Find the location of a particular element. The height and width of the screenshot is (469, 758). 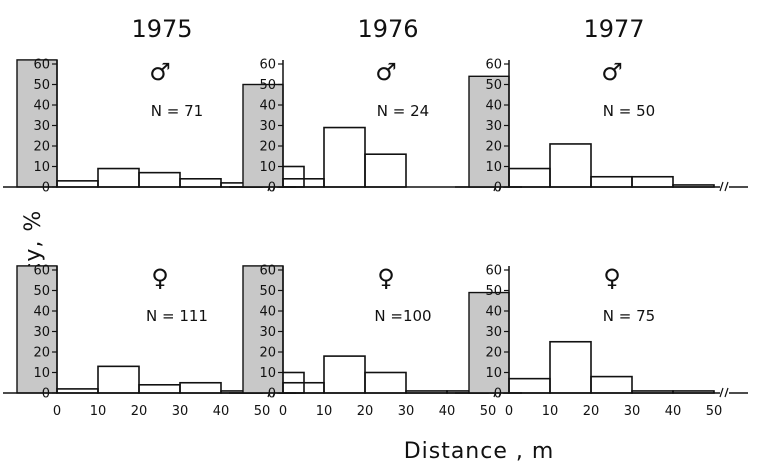

n-label: N = 111 is located at coordinates (177, 316).